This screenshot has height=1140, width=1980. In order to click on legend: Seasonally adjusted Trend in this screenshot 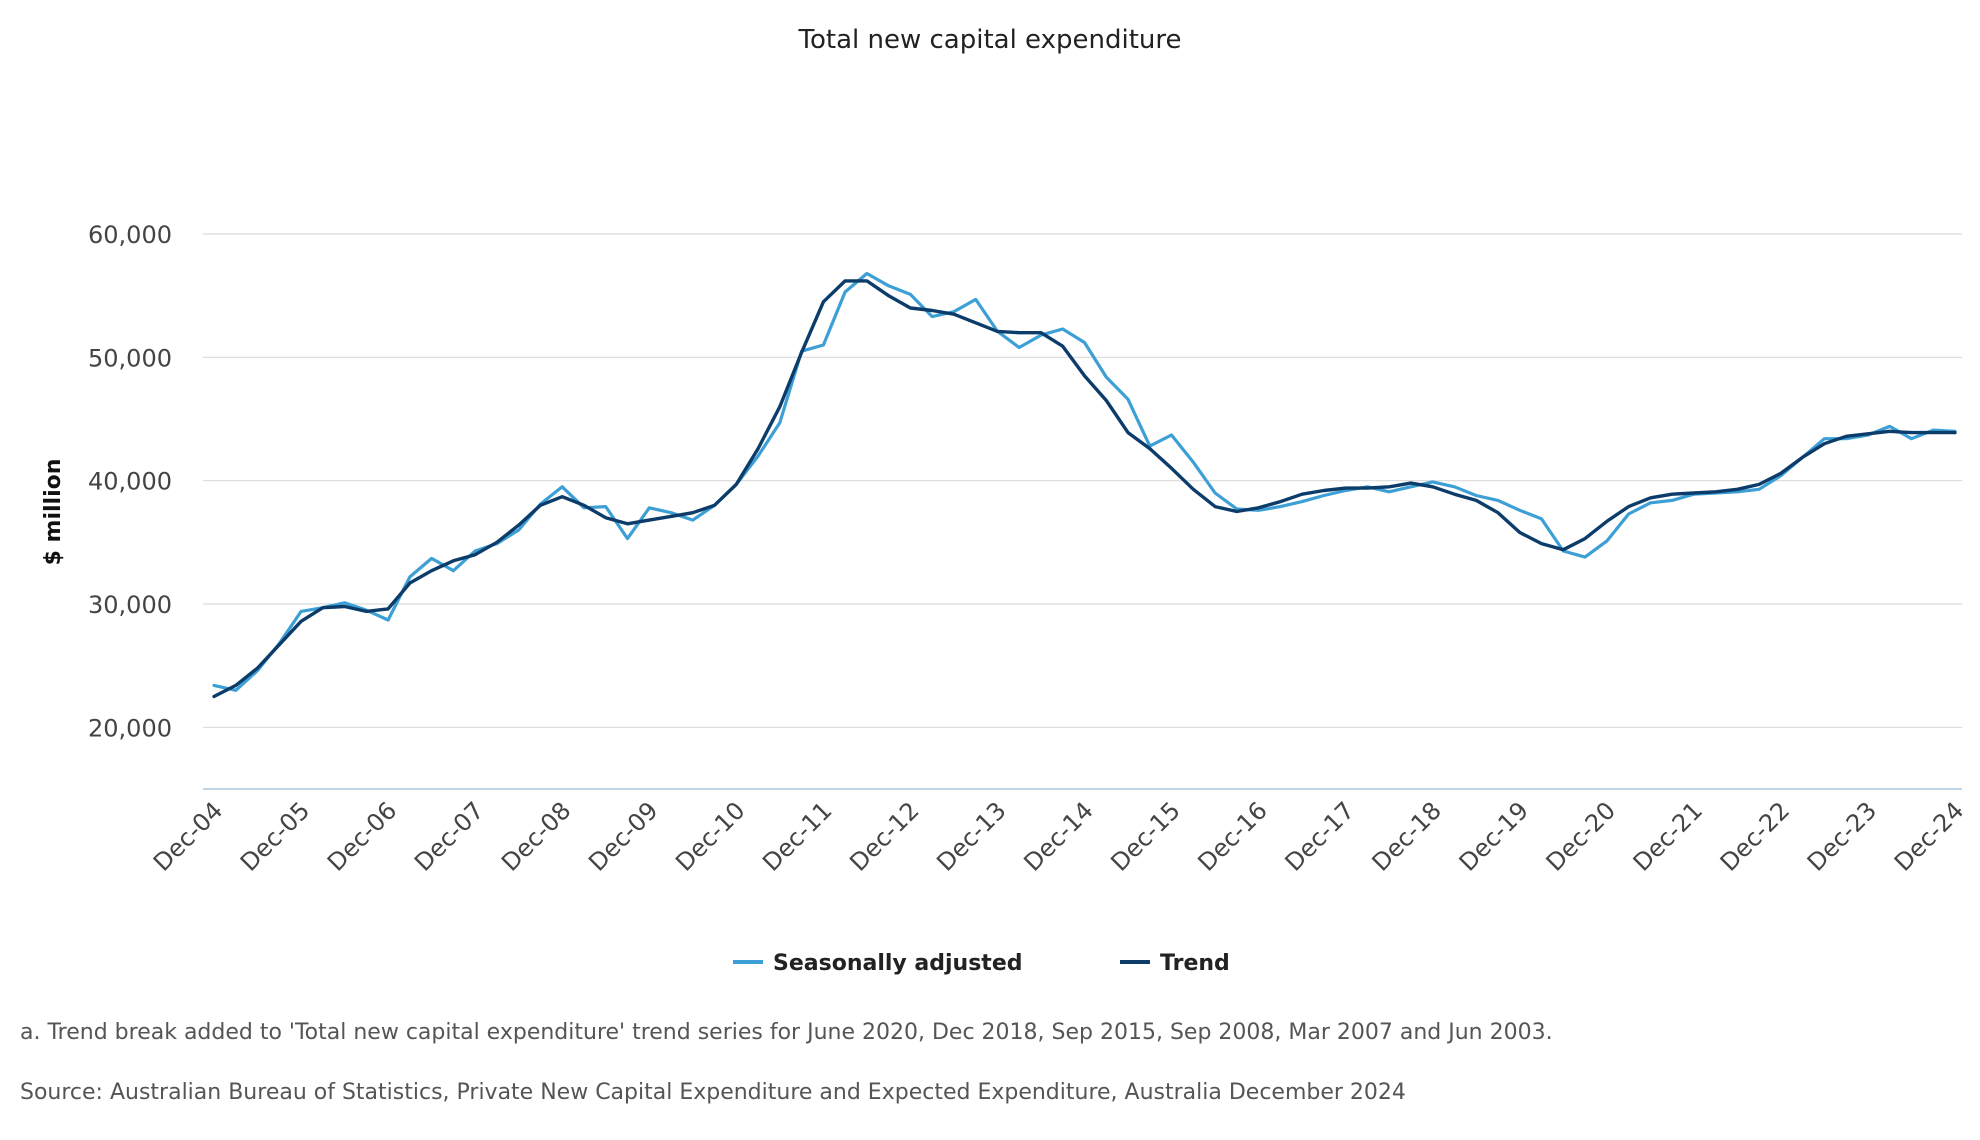, I will do `click(981, 963)`.